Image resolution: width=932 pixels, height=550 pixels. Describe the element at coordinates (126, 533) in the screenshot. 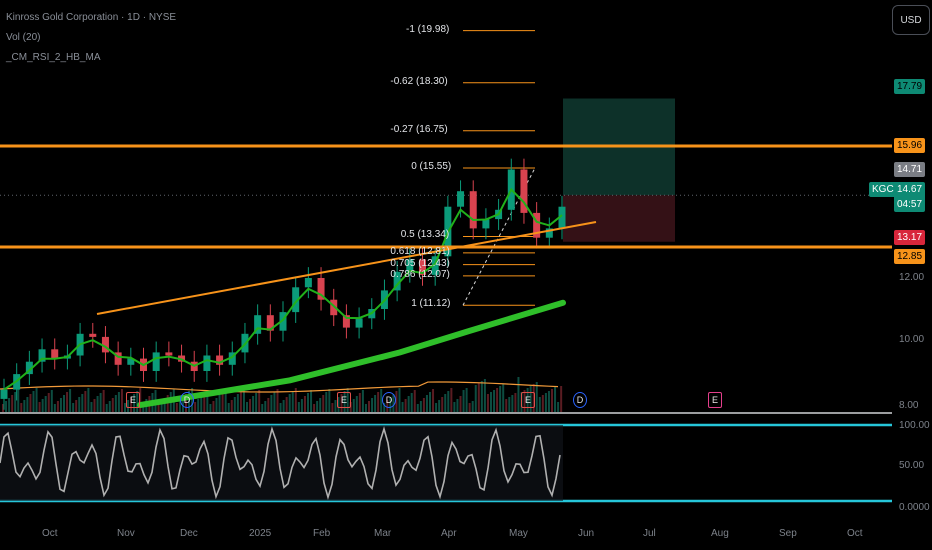

I see `time-axis-label: Nov` at that location.